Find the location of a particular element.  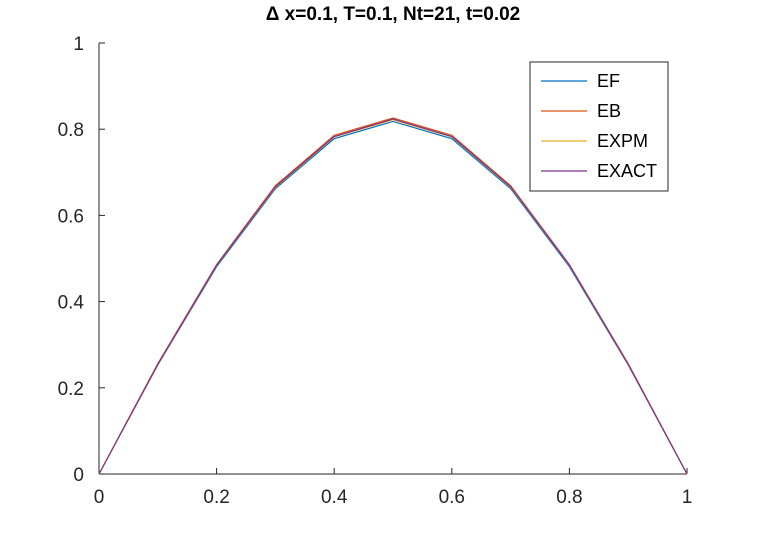

legend: EF EB EXPM EXACT is located at coordinates (599, 126).